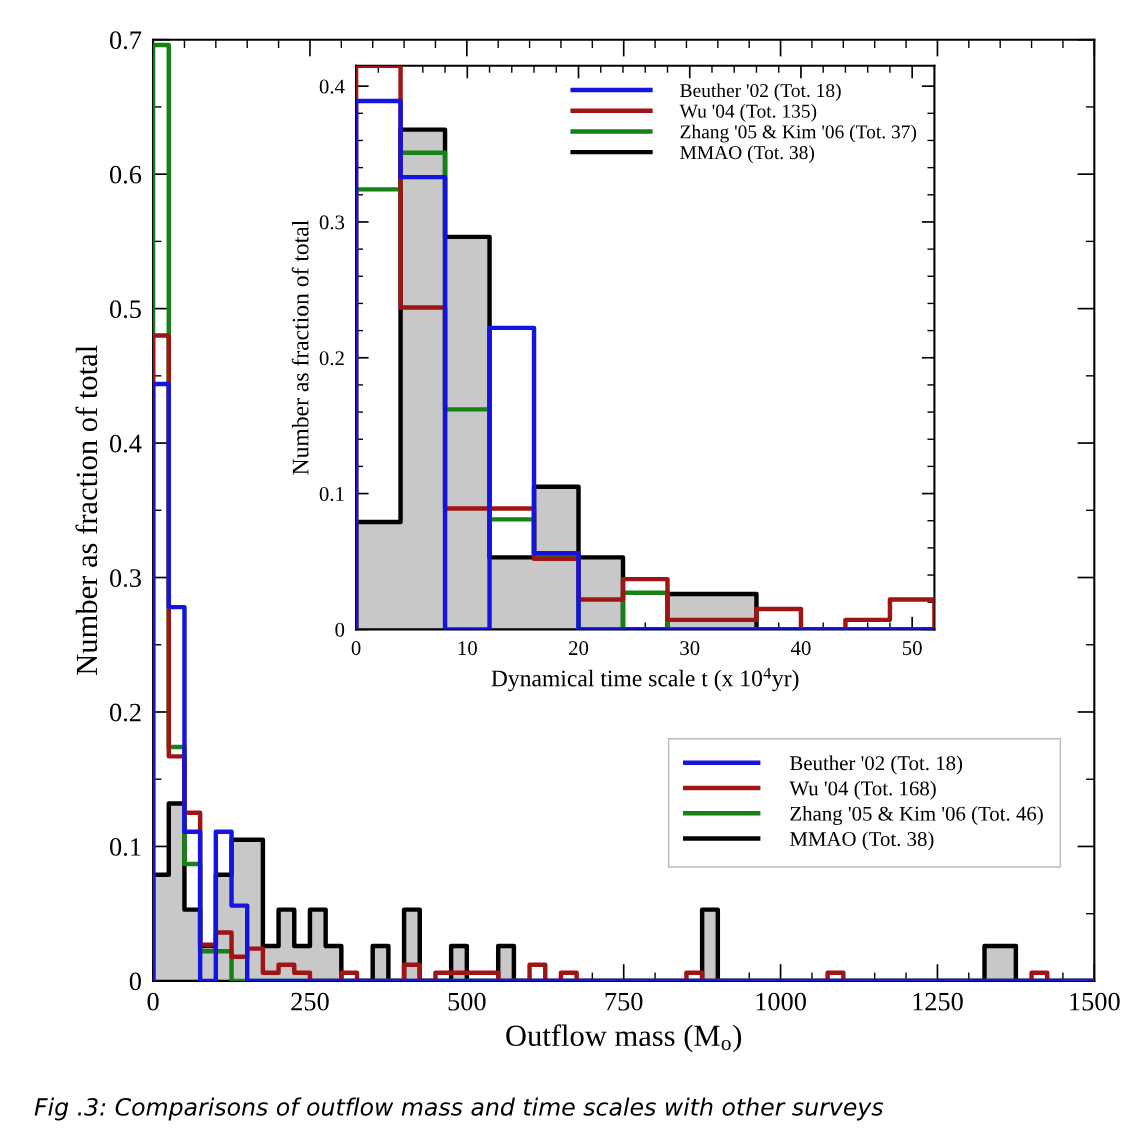 Image resolution: width=1134 pixels, height=1134 pixels. What do you see at coordinates (690, 648) in the screenshot?
I see `x-tick-label: 30` at bounding box center [690, 648].